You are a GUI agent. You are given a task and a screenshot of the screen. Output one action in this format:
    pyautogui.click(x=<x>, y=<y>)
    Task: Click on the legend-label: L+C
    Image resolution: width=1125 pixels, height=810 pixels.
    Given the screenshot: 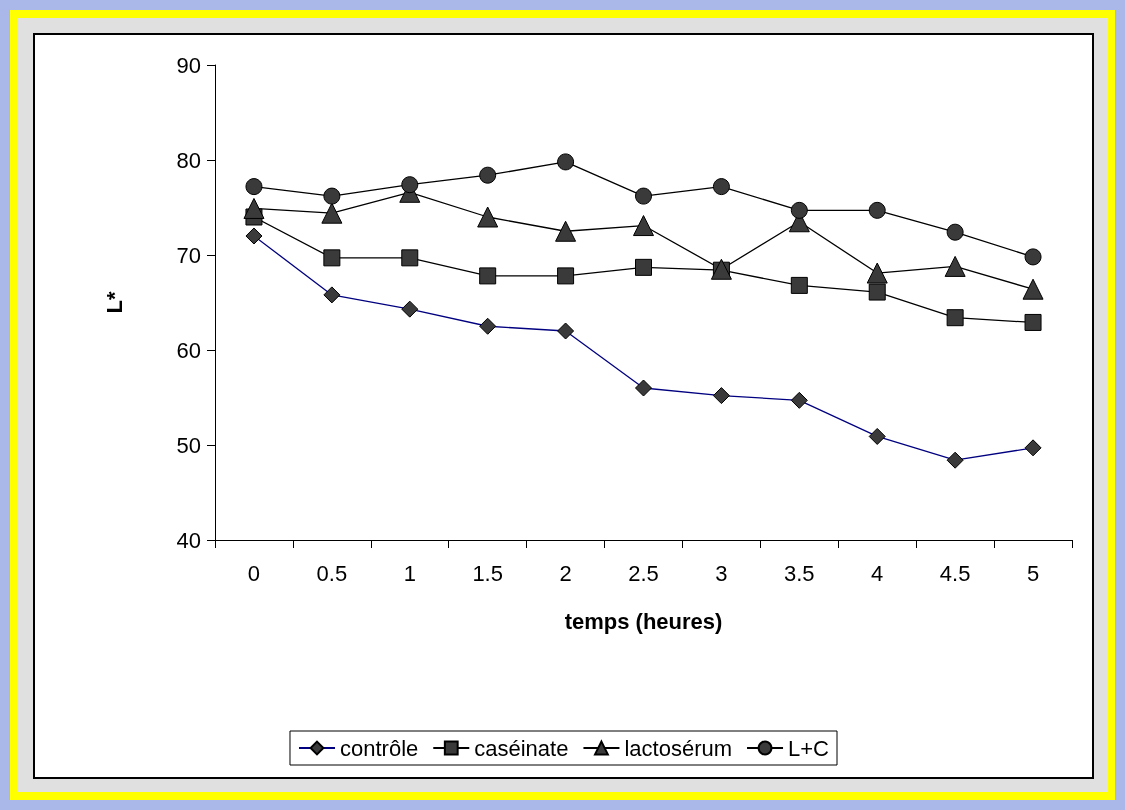 What is the action you would take?
    pyautogui.click(x=809, y=748)
    